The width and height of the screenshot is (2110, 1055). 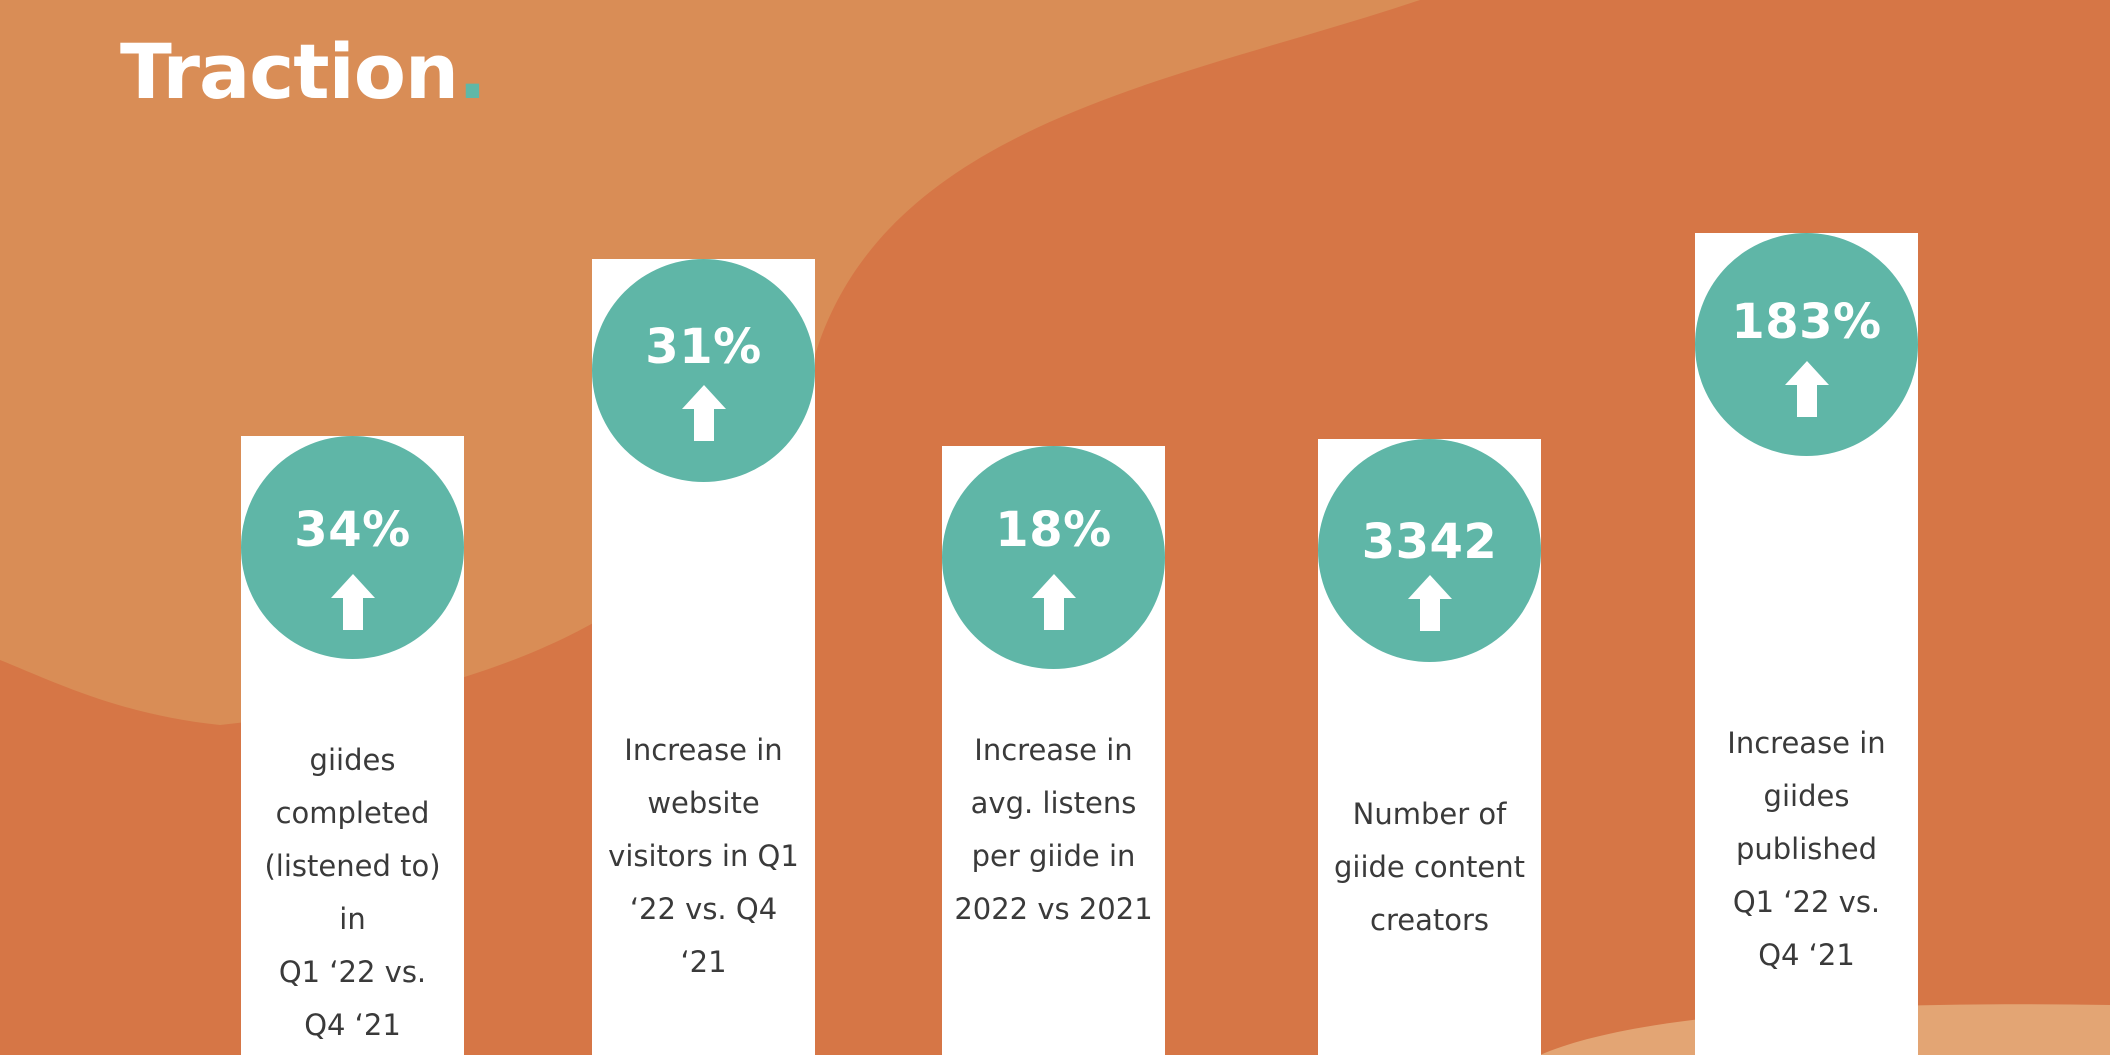 I want to click on desc-line: visitors in Q1, so click(x=703, y=856).